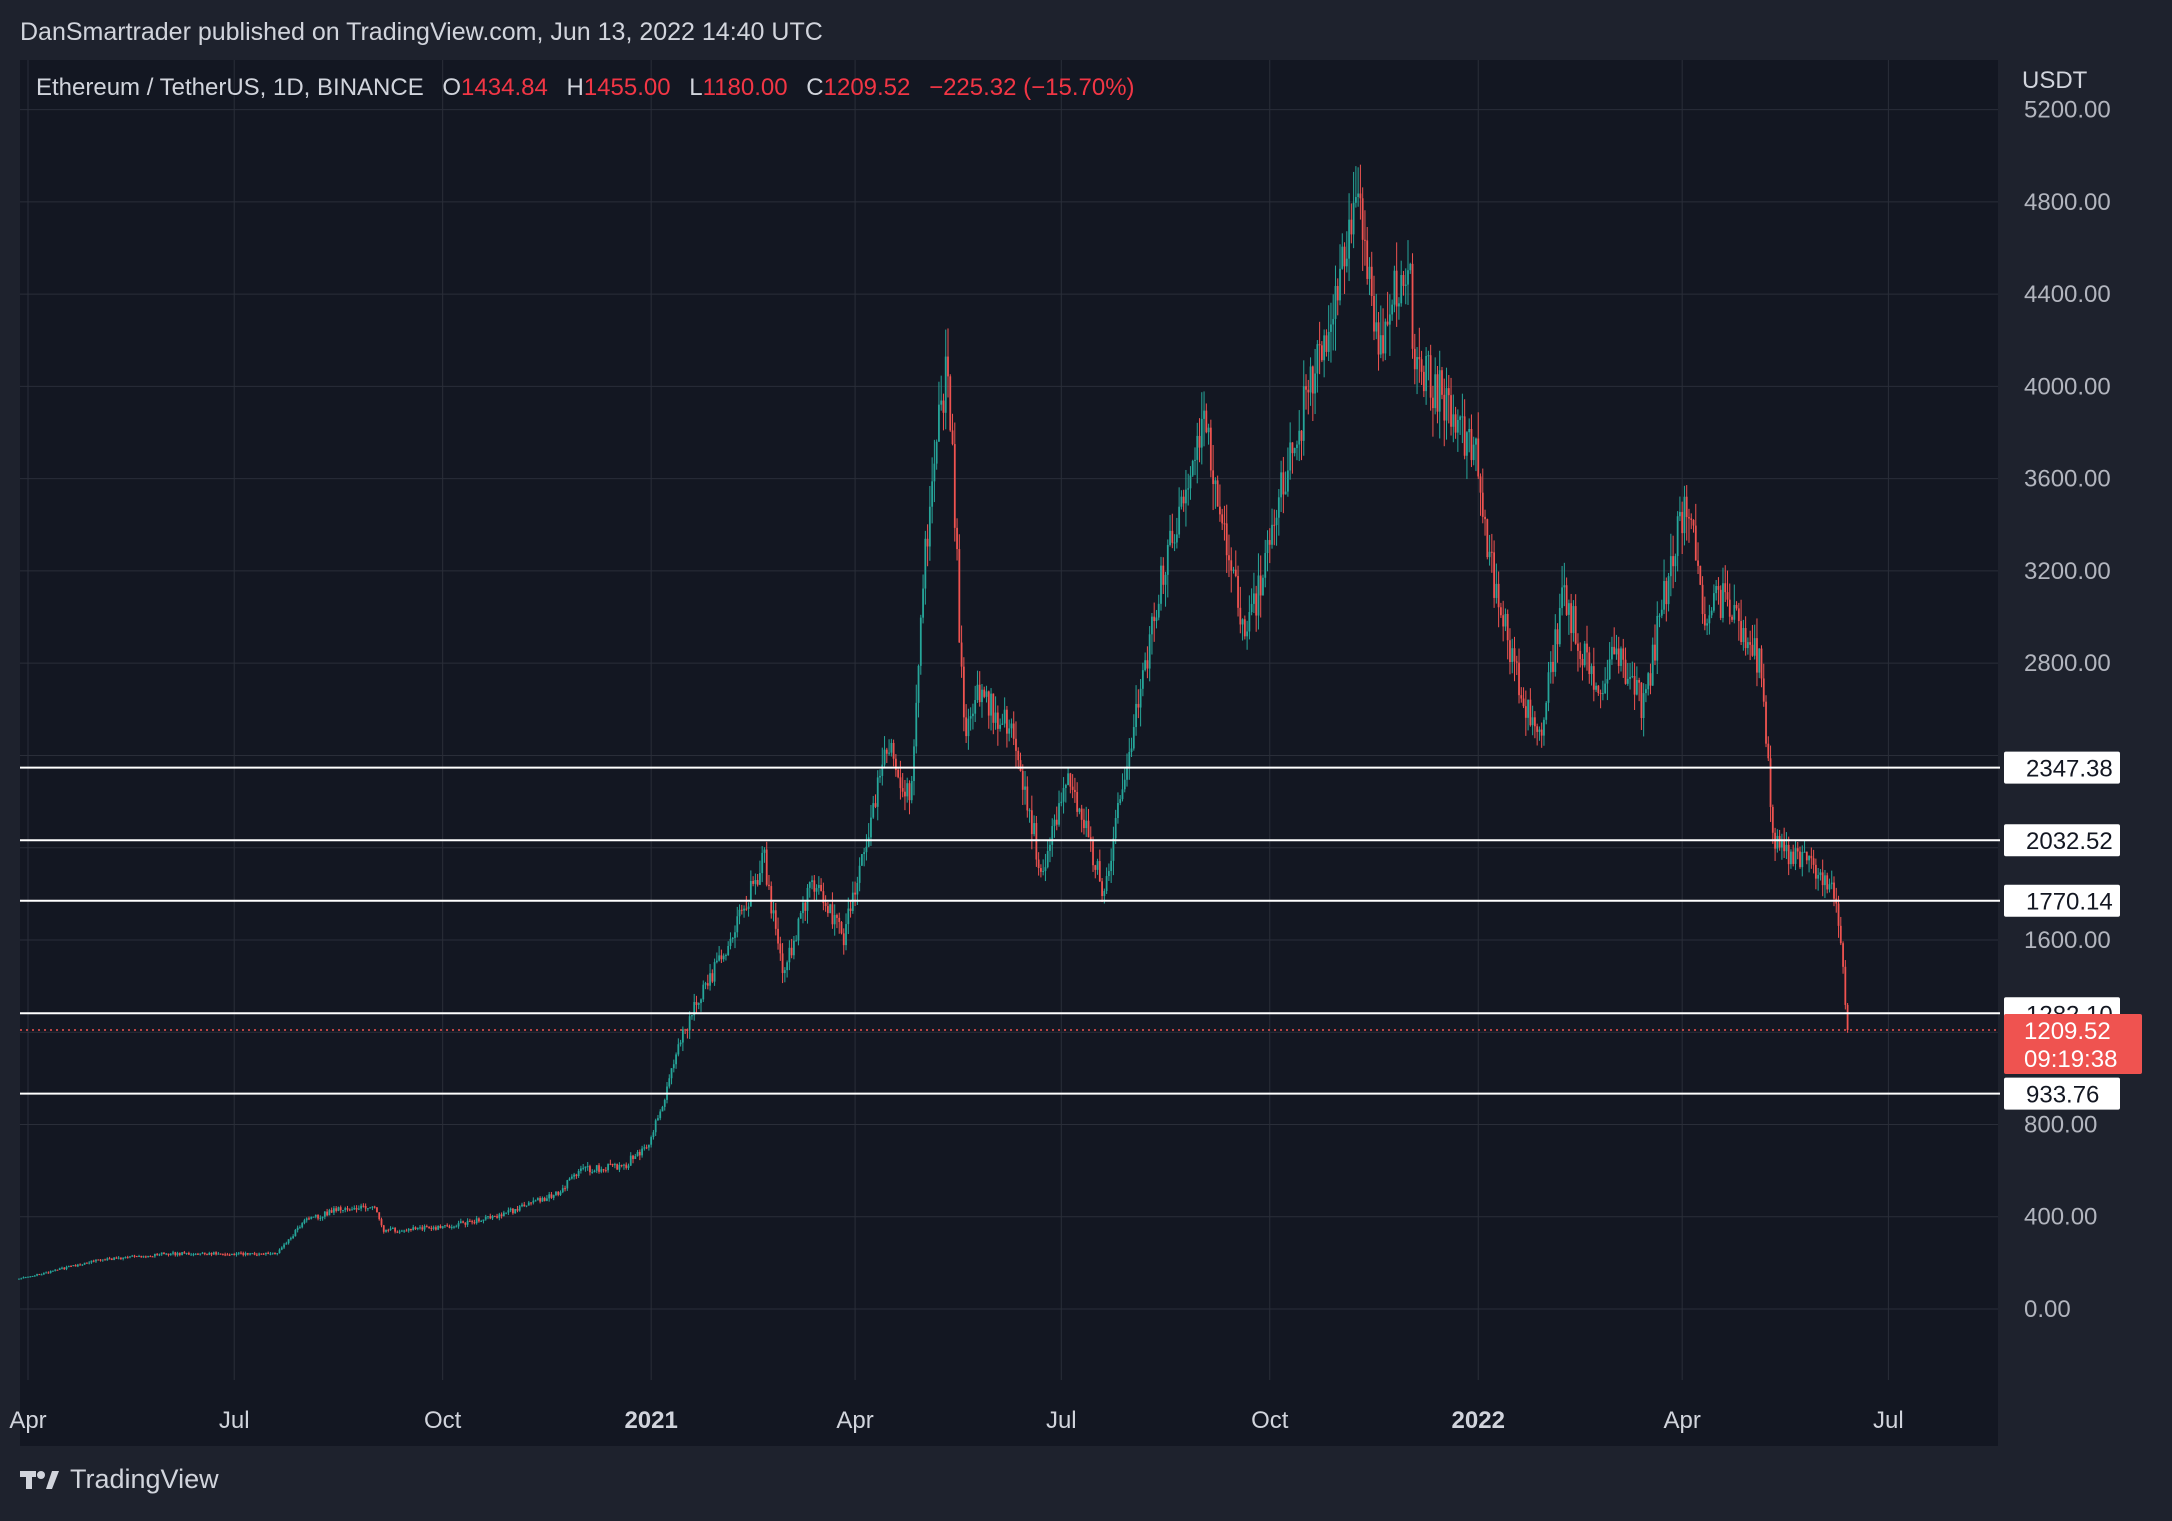 The width and height of the screenshot is (2172, 1521). I want to click on x-tick-label: Apr, so click(854, 1420).